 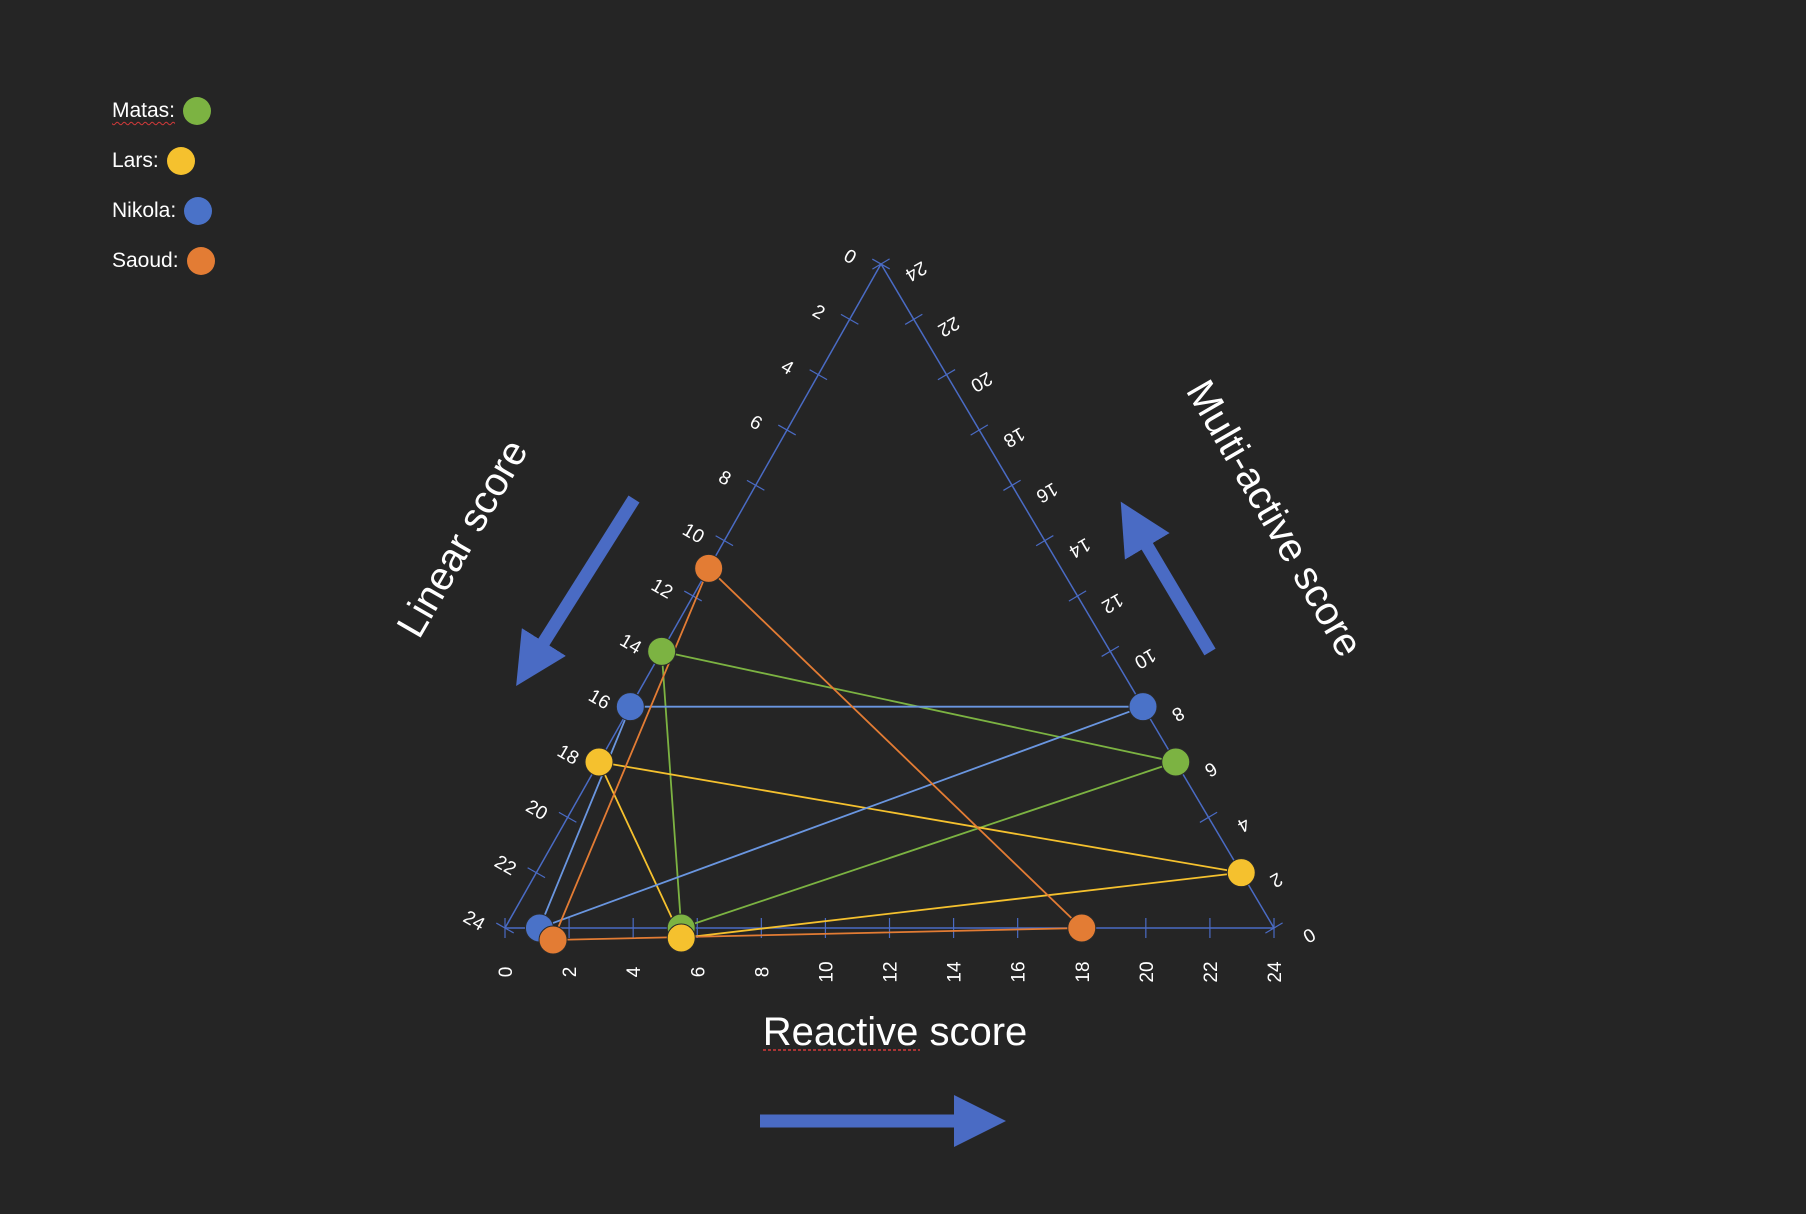 What do you see at coordinates (826, 971) in the screenshot?
I see `tick-label-reactive: 10` at bounding box center [826, 971].